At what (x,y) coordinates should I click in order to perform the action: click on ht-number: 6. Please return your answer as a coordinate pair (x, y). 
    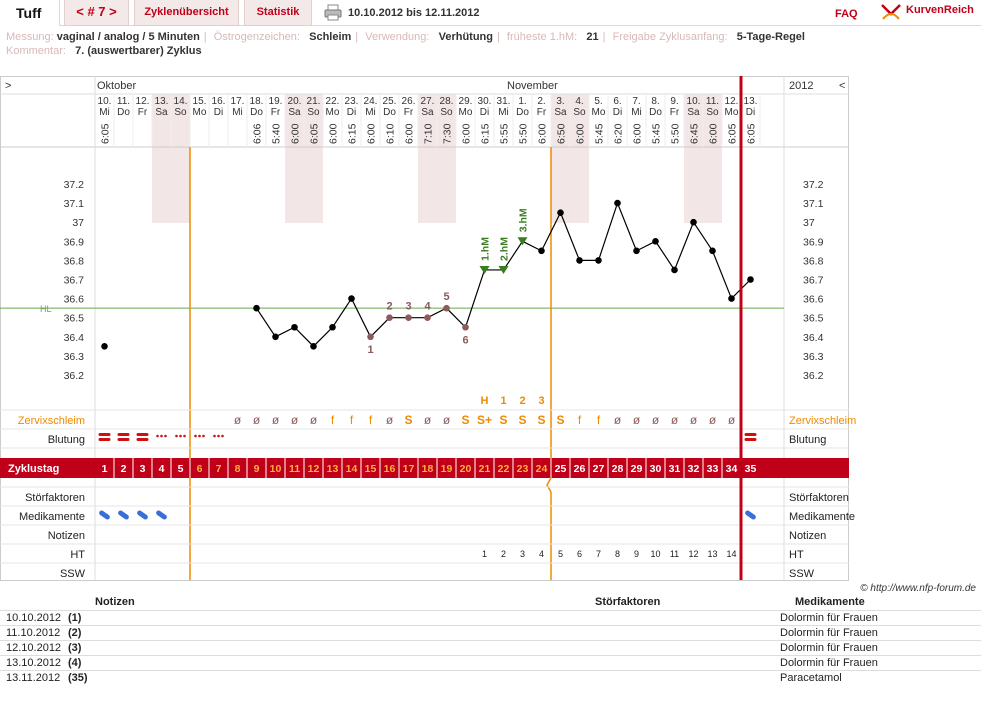
    Looking at the image, I should click on (579, 554).